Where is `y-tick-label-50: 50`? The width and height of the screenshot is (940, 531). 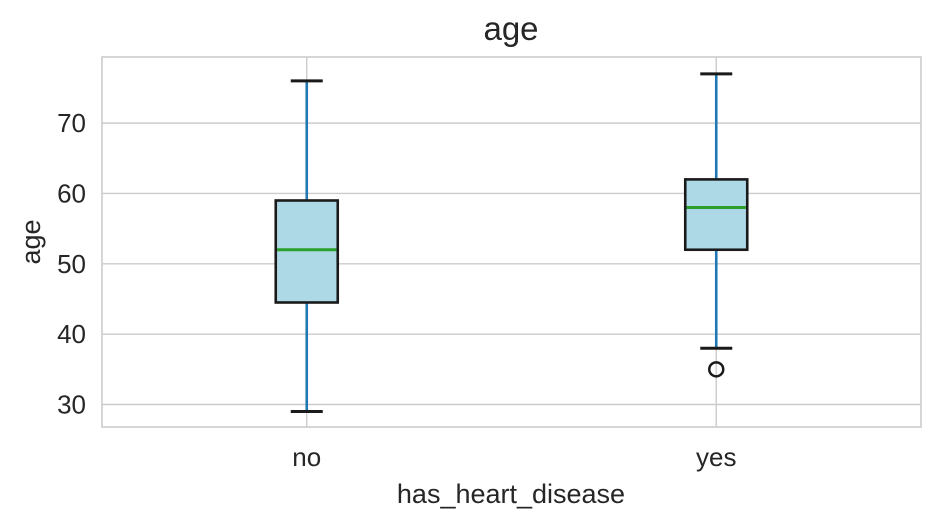
y-tick-label-50: 50 is located at coordinates (71, 264).